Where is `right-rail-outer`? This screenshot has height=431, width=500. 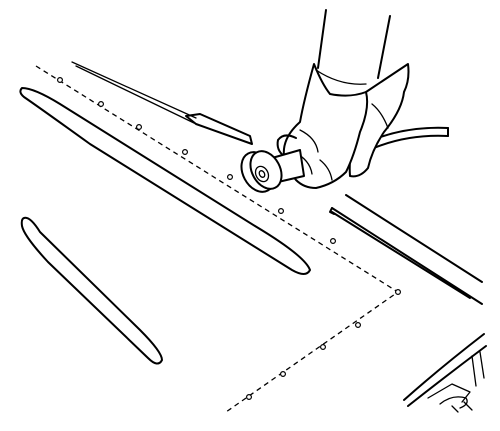 right-rail-outer is located at coordinates (414, 238).